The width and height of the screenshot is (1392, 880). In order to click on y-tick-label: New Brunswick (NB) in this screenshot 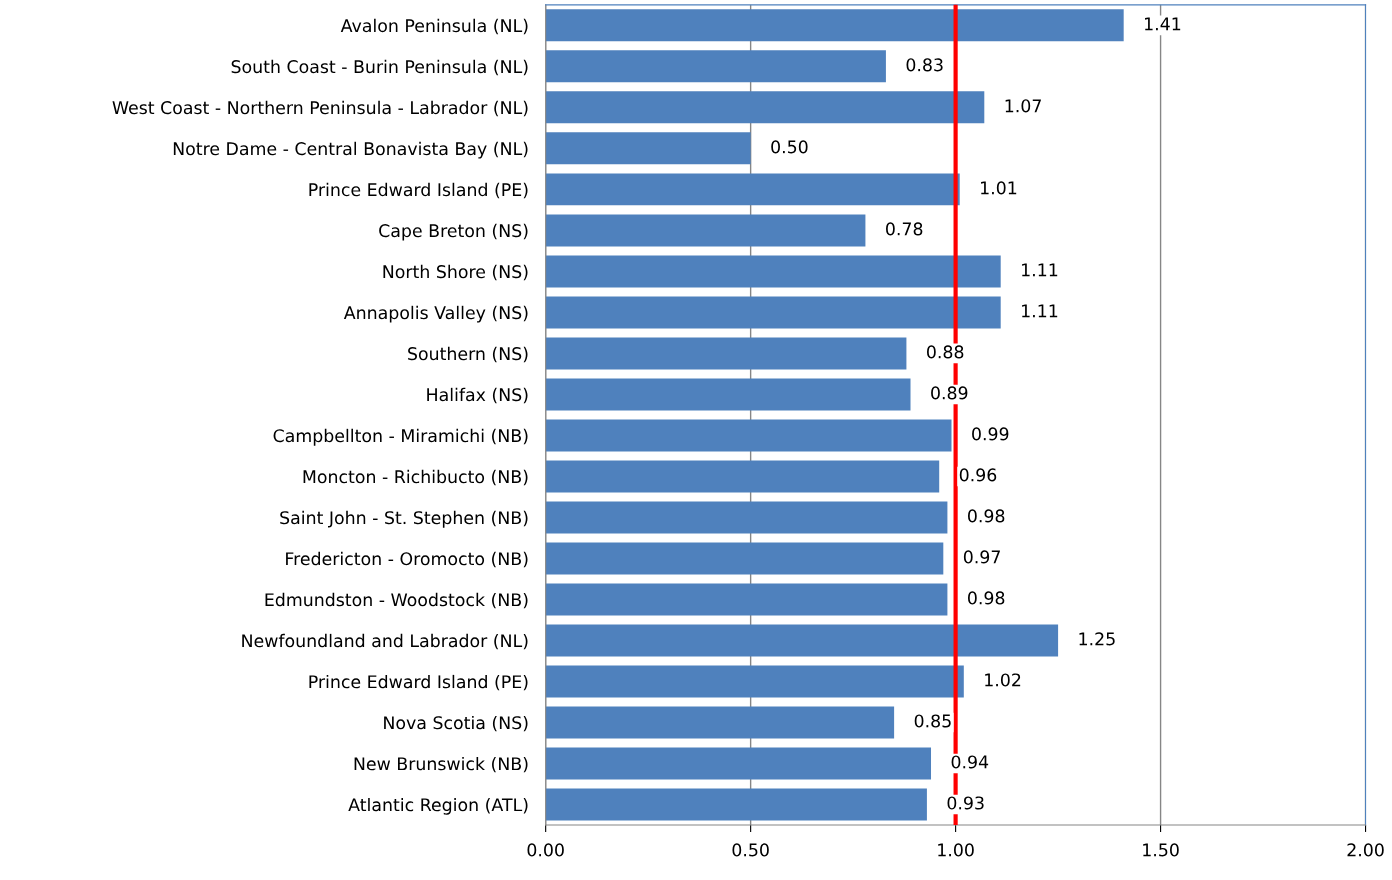, I will do `click(441, 764)`.